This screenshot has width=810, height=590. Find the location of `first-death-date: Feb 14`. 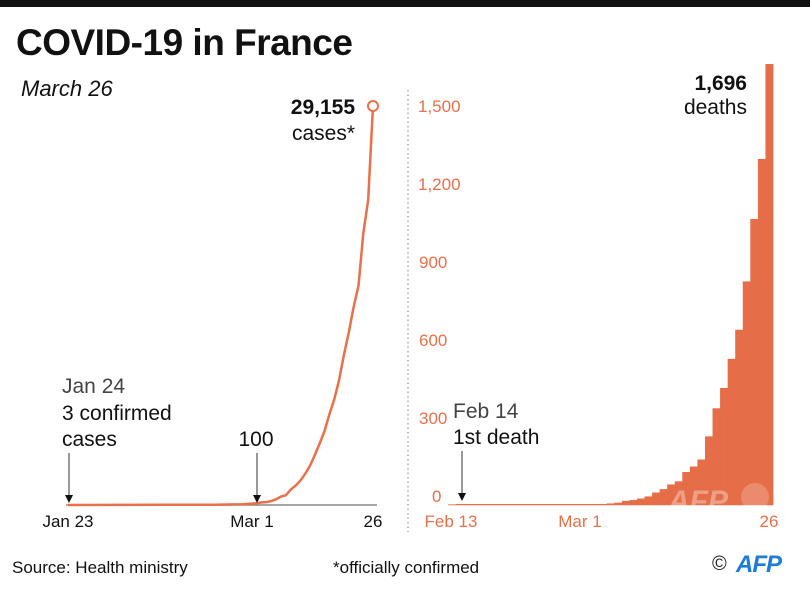

first-death-date: Feb 14 is located at coordinates (486, 411).